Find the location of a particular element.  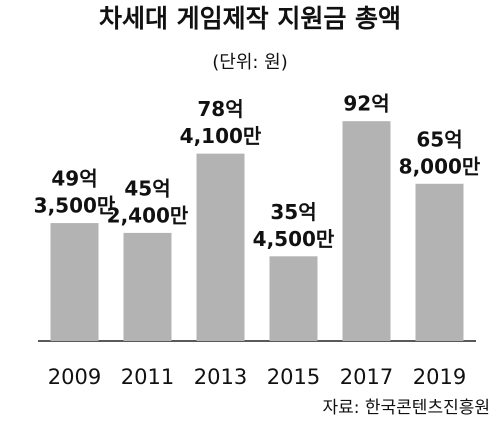

value-label: 4,500만 is located at coordinates (294, 239).